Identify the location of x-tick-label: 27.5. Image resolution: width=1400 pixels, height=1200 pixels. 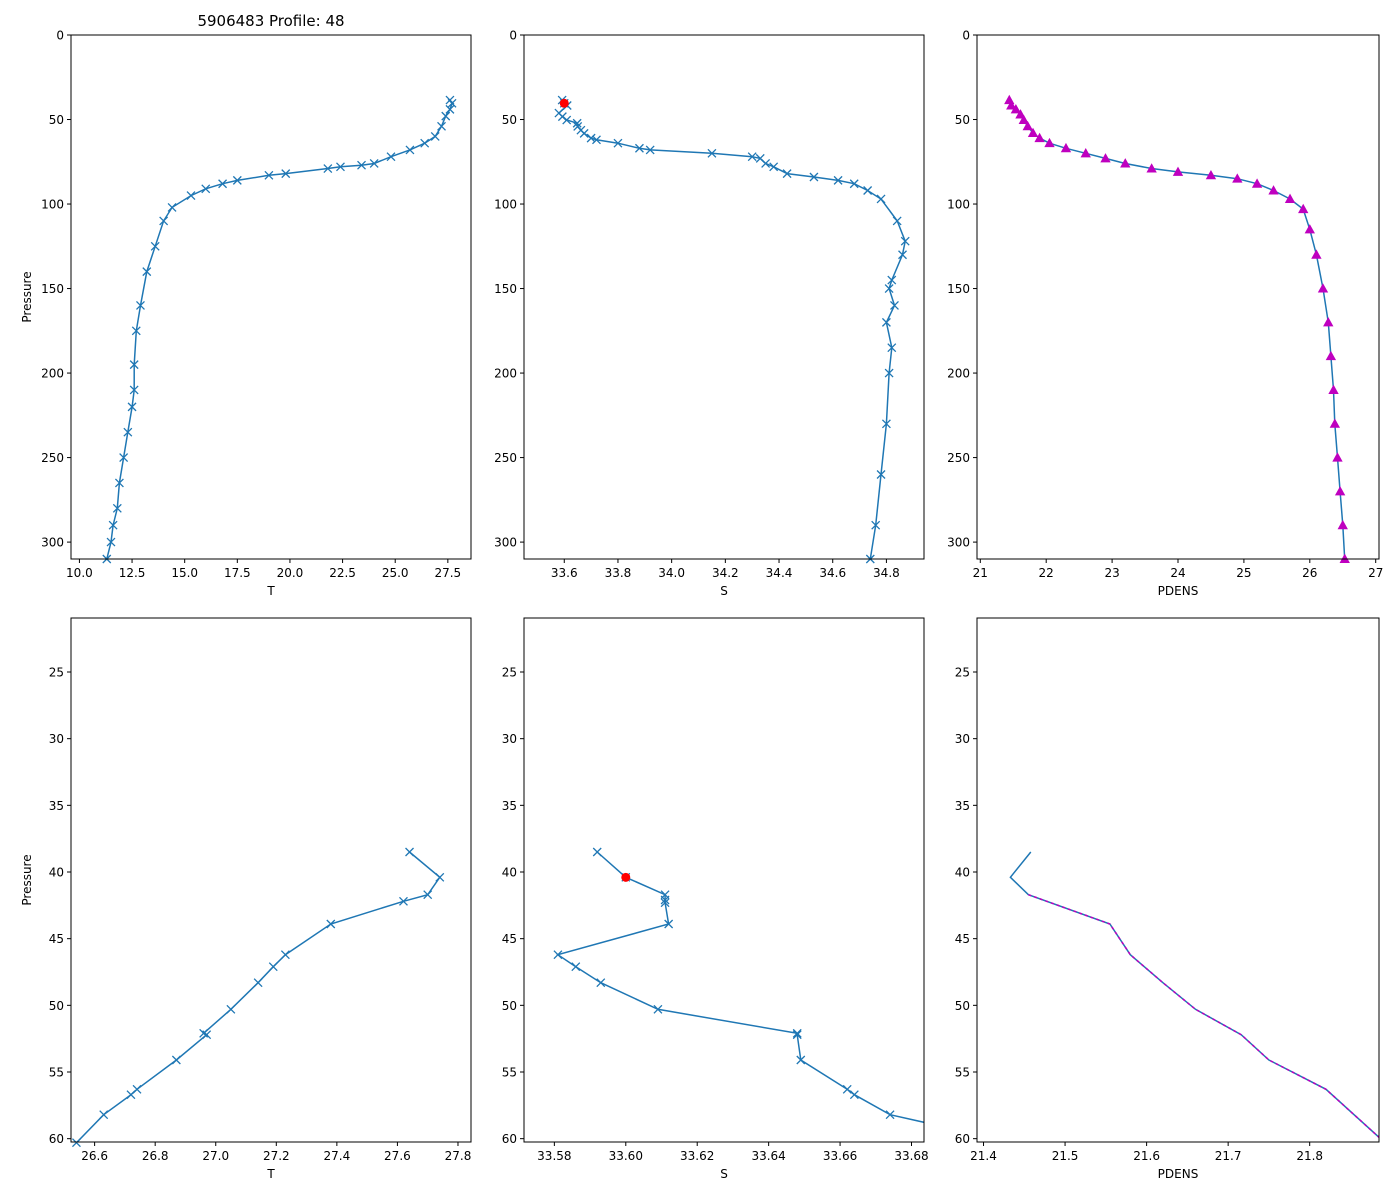
(447, 573).